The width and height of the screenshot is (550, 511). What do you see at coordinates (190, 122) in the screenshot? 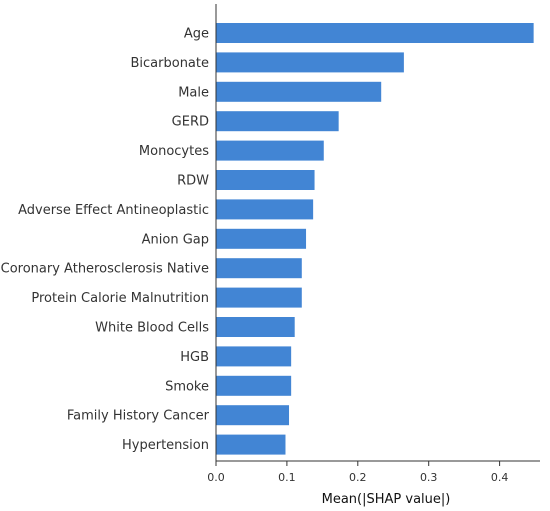
I see `category-label: GERD` at bounding box center [190, 122].